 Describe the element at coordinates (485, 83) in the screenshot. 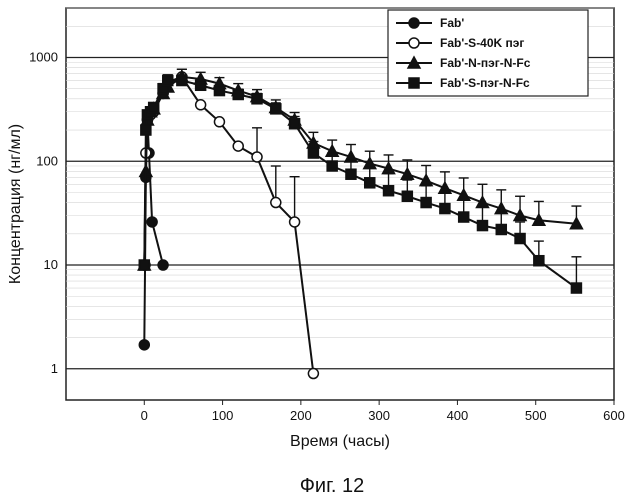

I see `legend-label-3: Fab'-S-пэг-N-Fc` at that location.